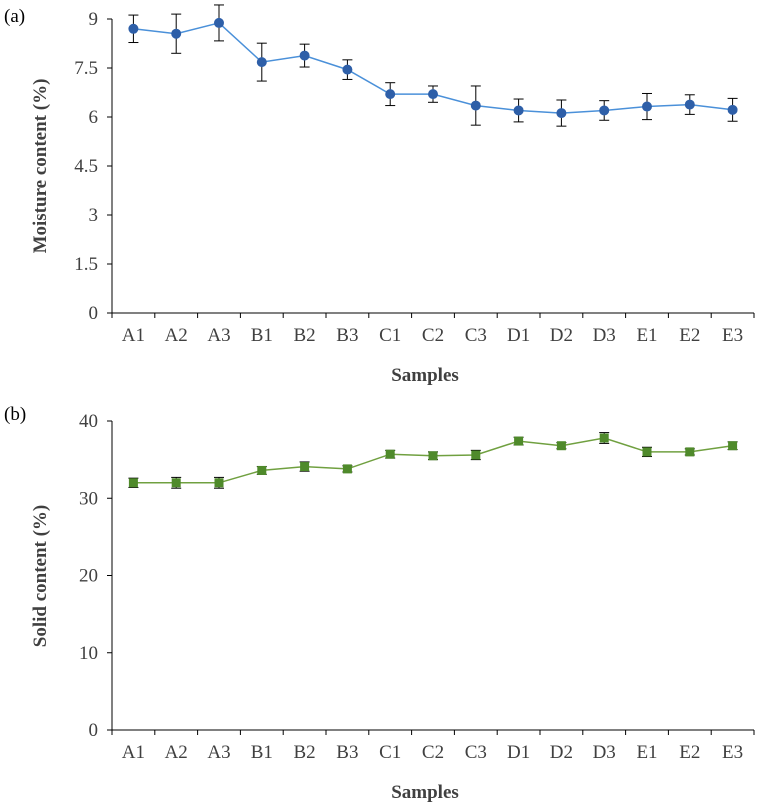 This screenshot has width=762, height=805. Describe the element at coordinates (433, 456) in the screenshot. I see `panel-b-data-point-c2` at that location.